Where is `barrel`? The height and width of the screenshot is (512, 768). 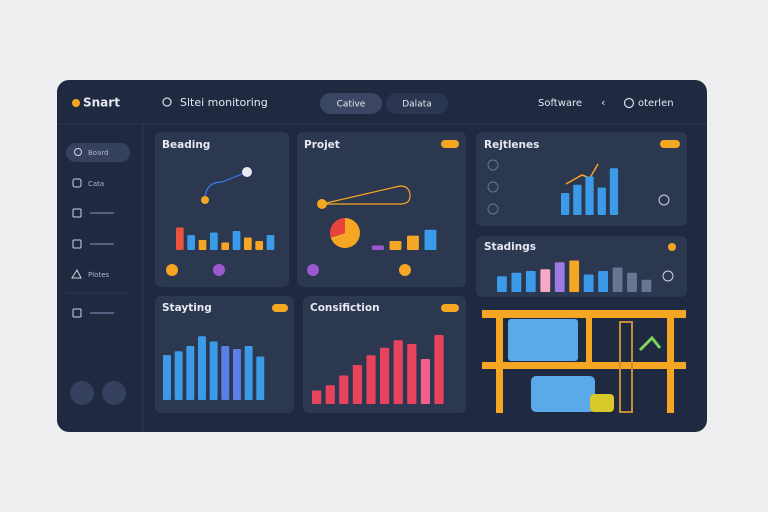
barrel is located at coordinates (602, 403).